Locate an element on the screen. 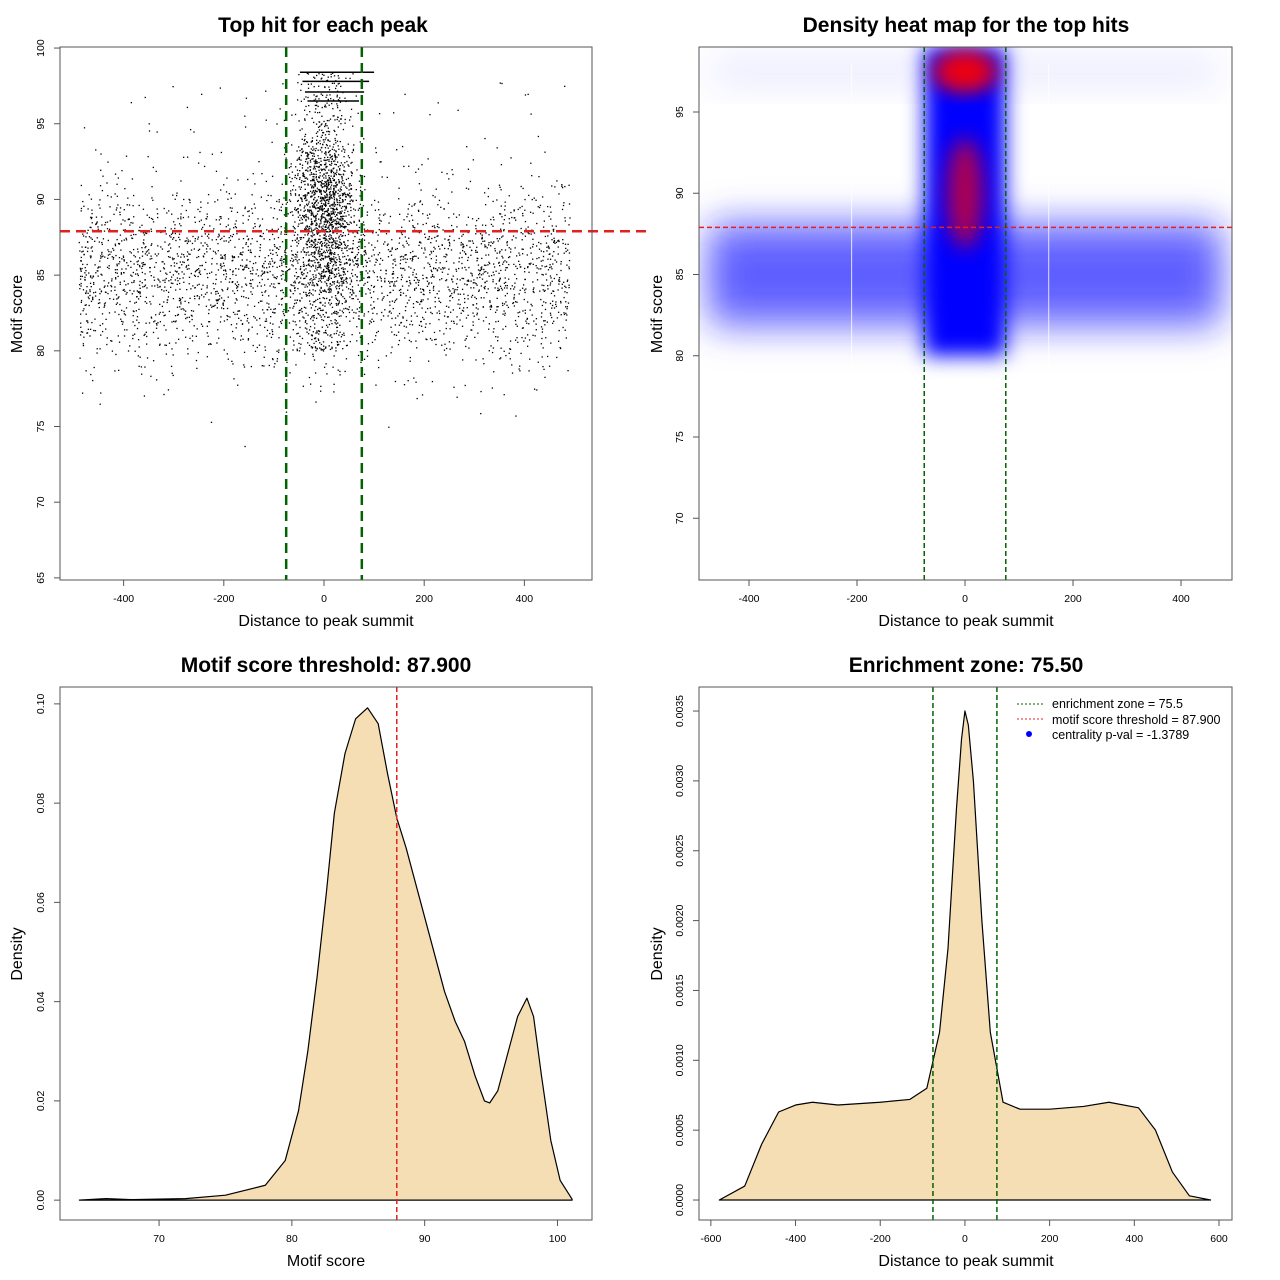 This screenshot has width=1280, height=1280. chart-title: Top hit for each peak is located at coordinates (323, 25).